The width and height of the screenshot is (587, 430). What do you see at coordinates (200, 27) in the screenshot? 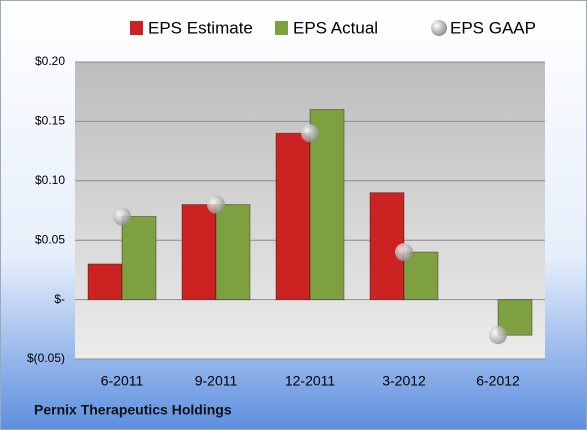
I see `legend-label: EPS Estimate` at bounding box center [200, 27].